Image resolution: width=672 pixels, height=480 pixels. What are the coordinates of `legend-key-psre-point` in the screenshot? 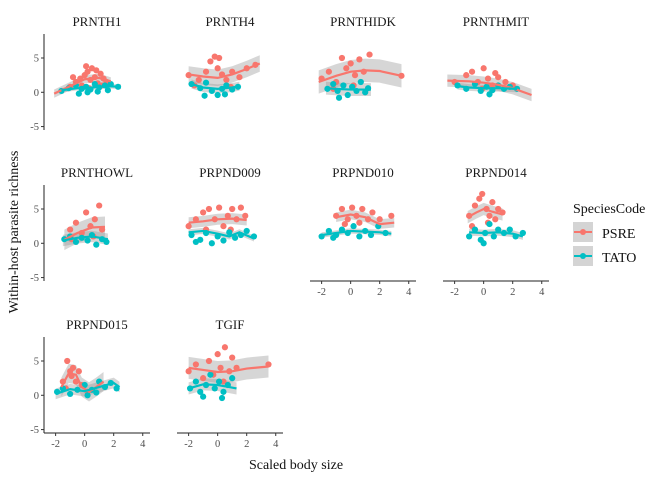 It's located at (583, 232).